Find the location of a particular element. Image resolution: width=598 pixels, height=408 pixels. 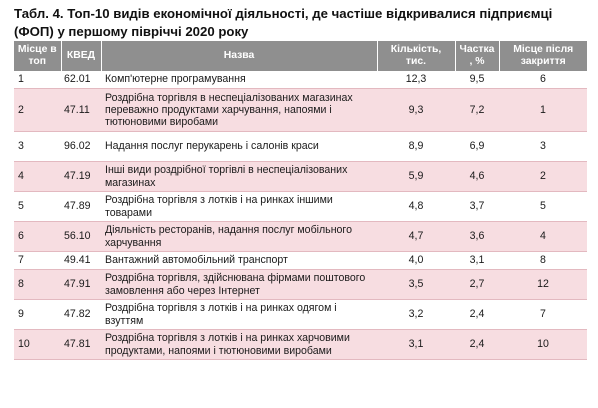

cell-share: 3,7 is located at coordinates (477, 206).